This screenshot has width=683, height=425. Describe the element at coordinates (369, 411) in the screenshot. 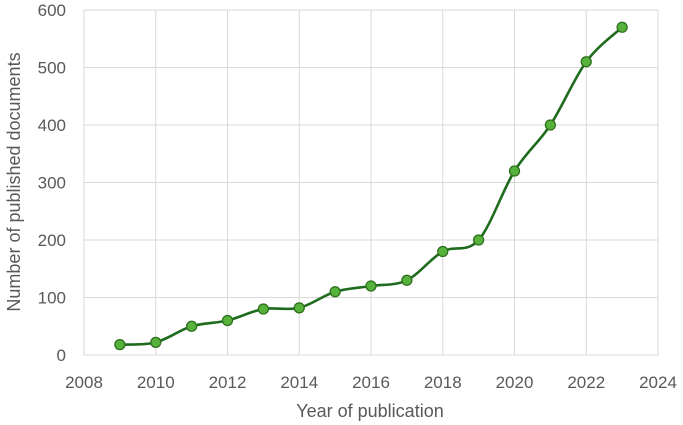

I see `x-axis-title: Year of publication` at that location.